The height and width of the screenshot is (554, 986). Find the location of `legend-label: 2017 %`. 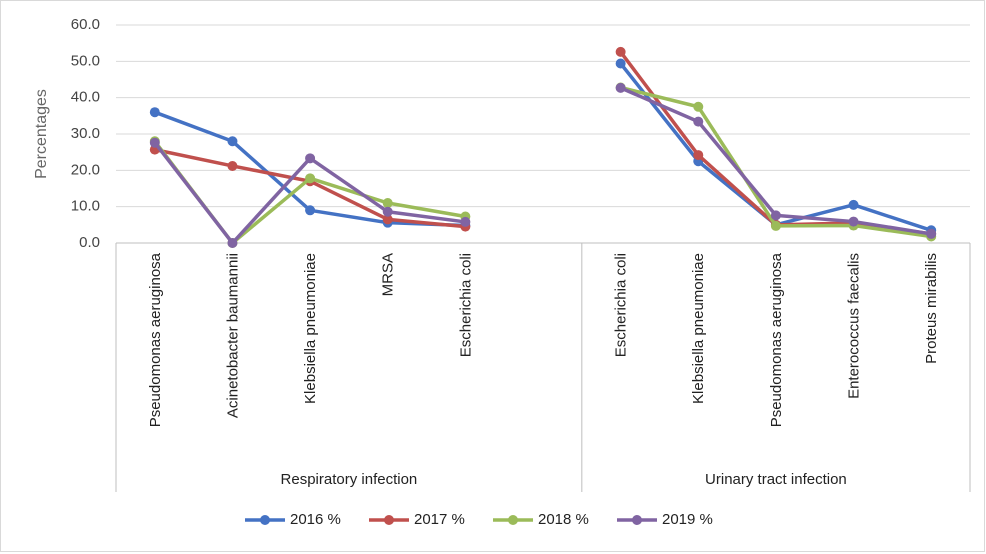

legend-label: 2017 % is located at coordinates (439, 519).